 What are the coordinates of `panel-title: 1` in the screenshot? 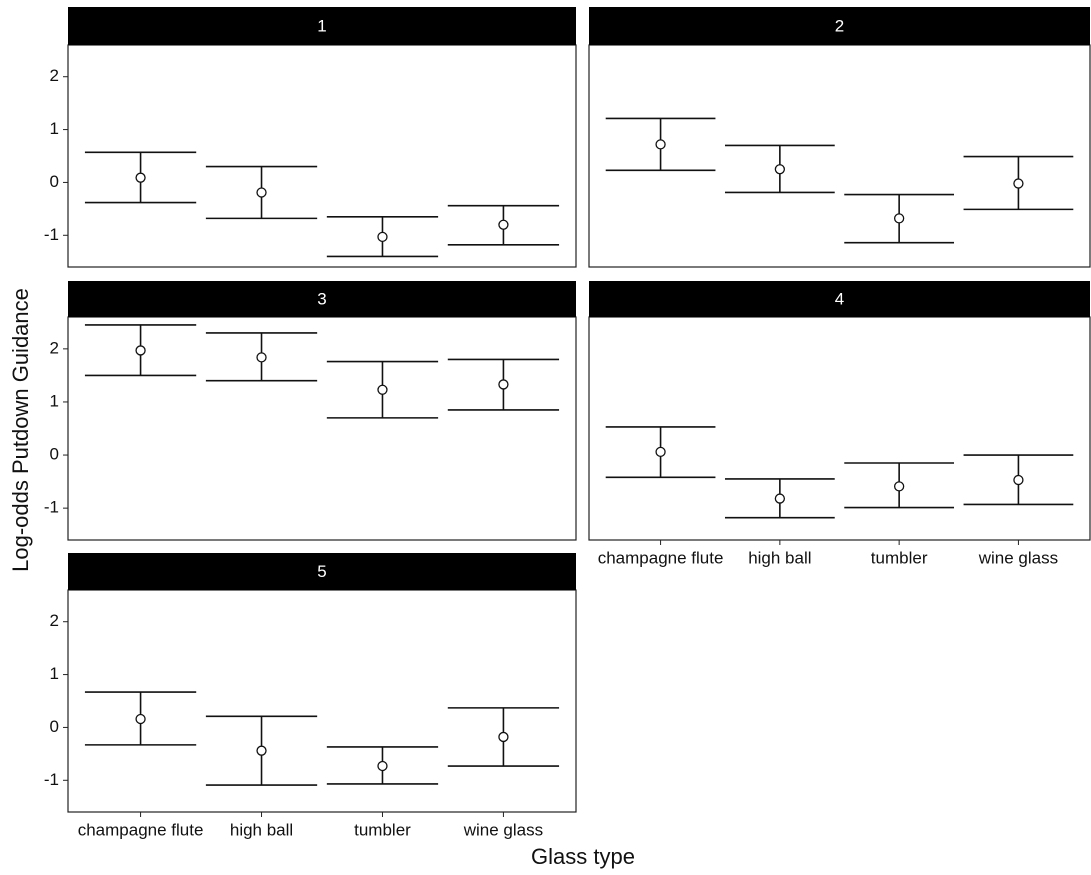 It's located at (321, 25).